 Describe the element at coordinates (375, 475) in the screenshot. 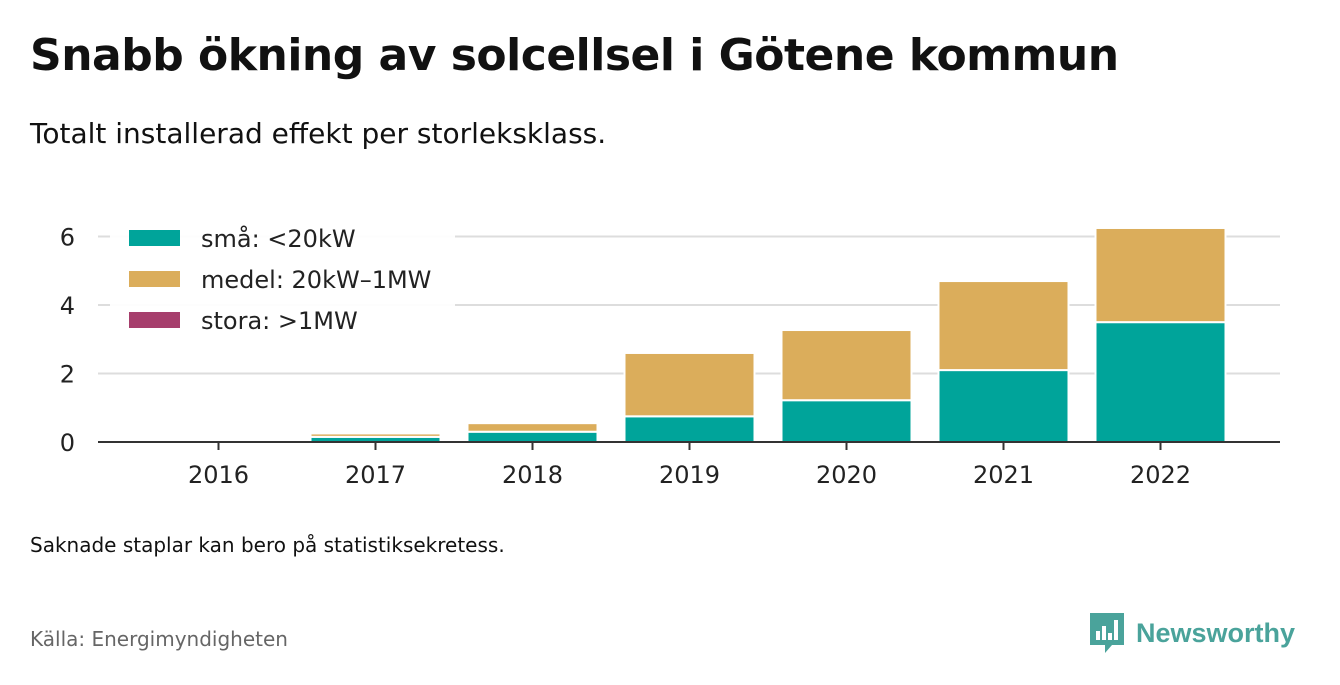

I see `x-tick-label: 2017` at that location.